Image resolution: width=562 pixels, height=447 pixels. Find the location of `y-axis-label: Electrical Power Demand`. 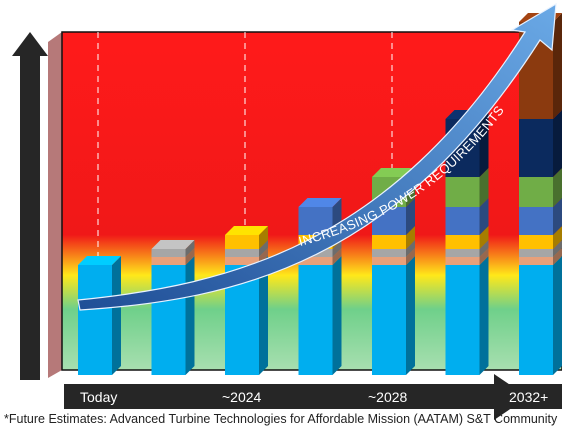

y-axis-label: Electrical Power Demand is located at coordinates (8, 216).